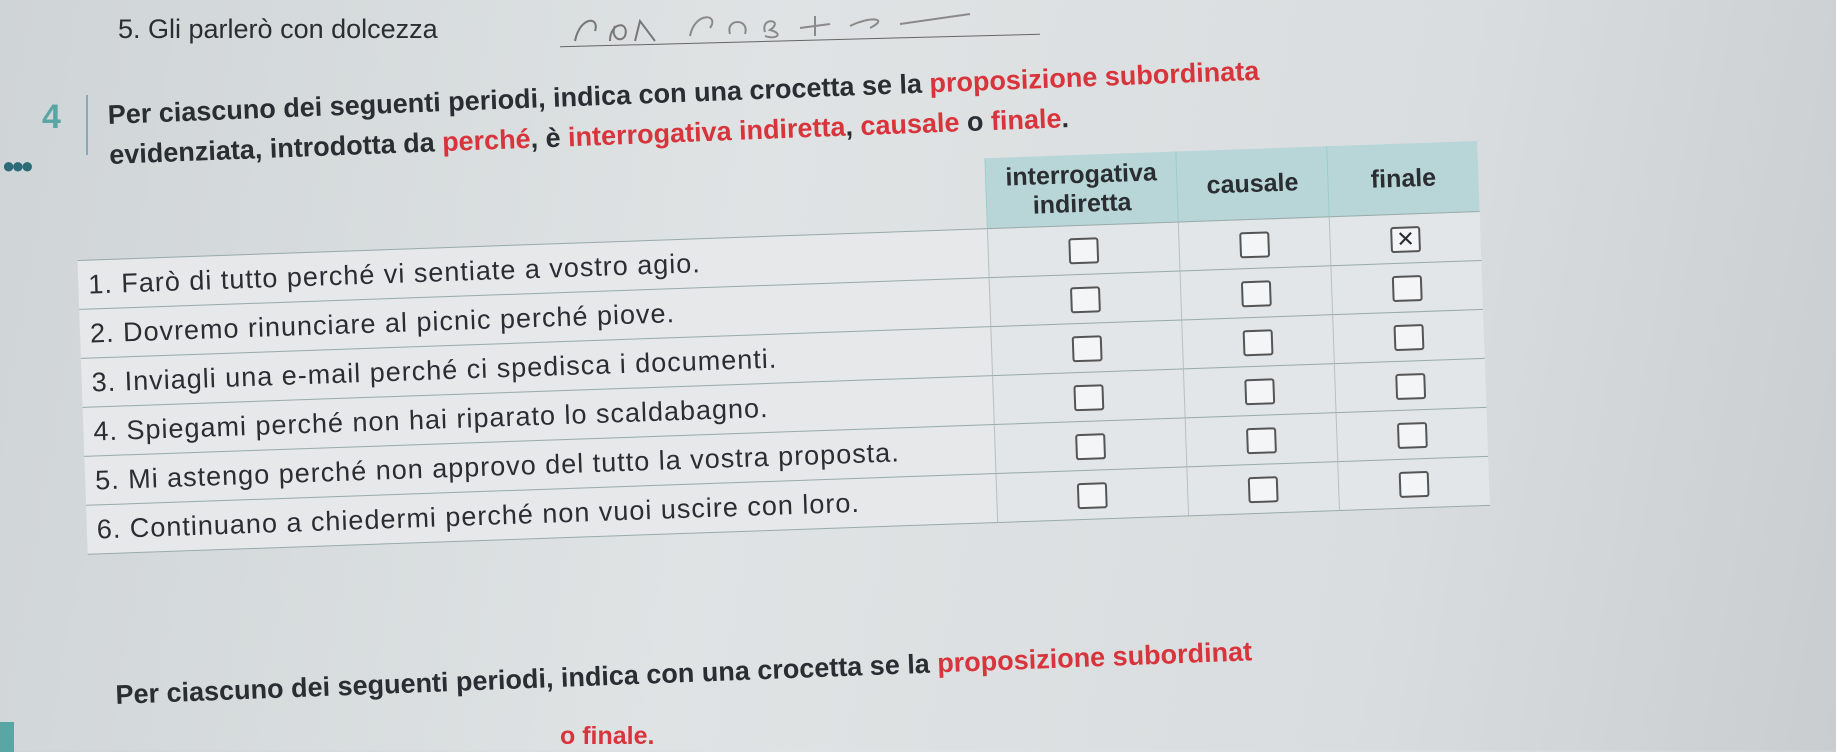 Image resolution: width=1836 pixels, height=752 pixels. What do you see at coordinates (607, 736) in the screenshot?
I see `next-exercise-line2: o finale.` at bounding box center [607, 736].